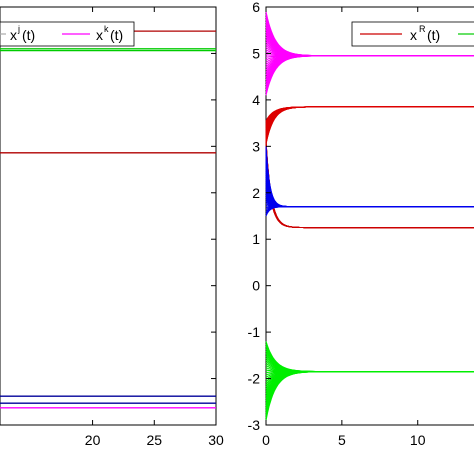 This screenshot has height=474, width=474. I want to click on left-legend-label-1-sup: j, so click(18, 29).